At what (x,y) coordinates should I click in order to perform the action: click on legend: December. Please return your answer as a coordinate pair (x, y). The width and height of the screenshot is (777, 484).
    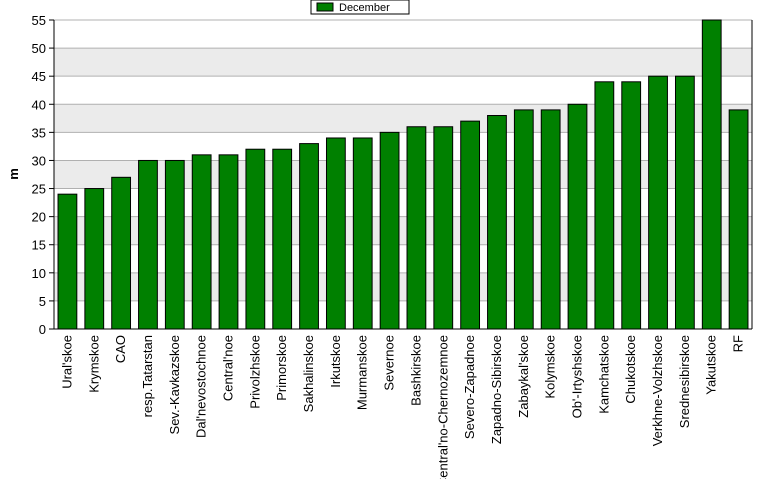
    Looking at the image, I should click on (360, 7).